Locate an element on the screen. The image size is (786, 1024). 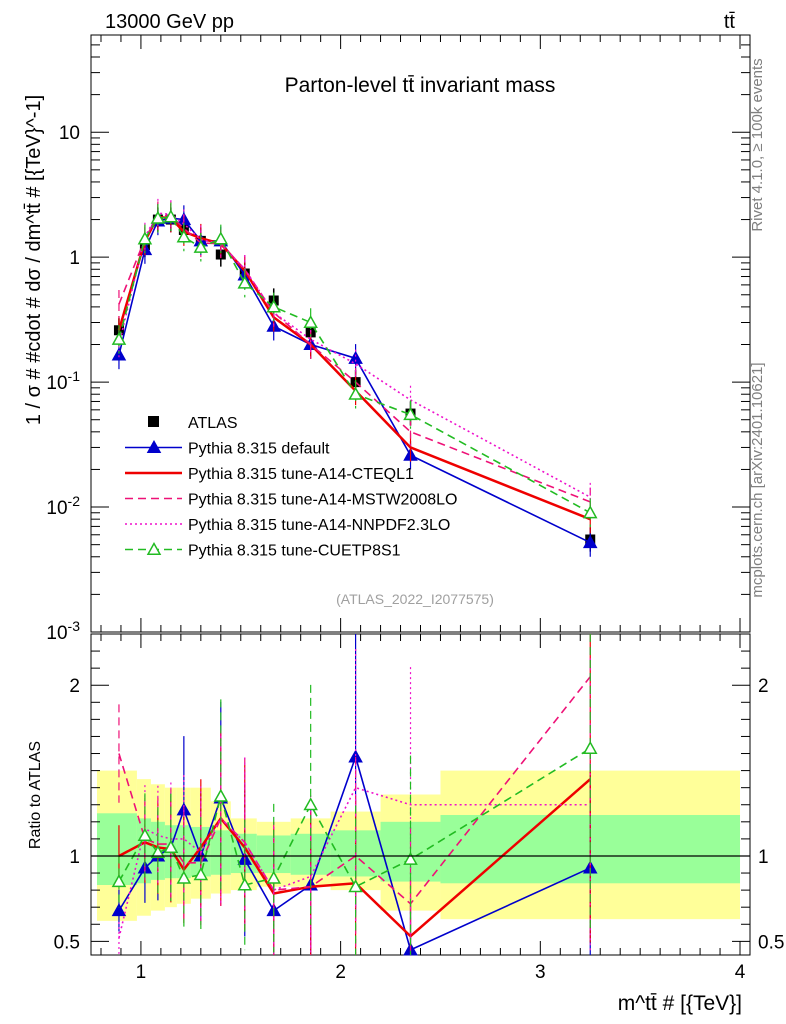
legend-entry: Pythia 8.315 tune-A14-CTEQL1 is located at coordinates (301, 474).